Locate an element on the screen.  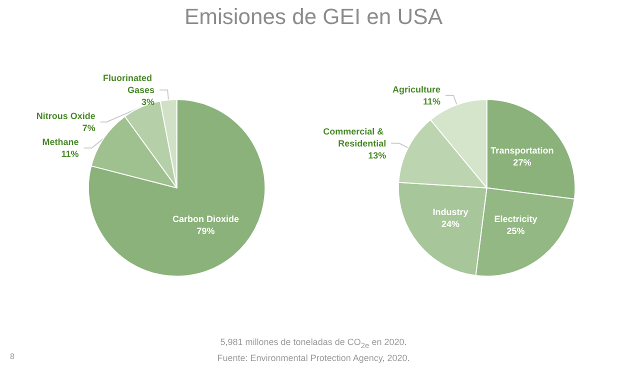
data-label: 25% is located at coordinates (515, 231).